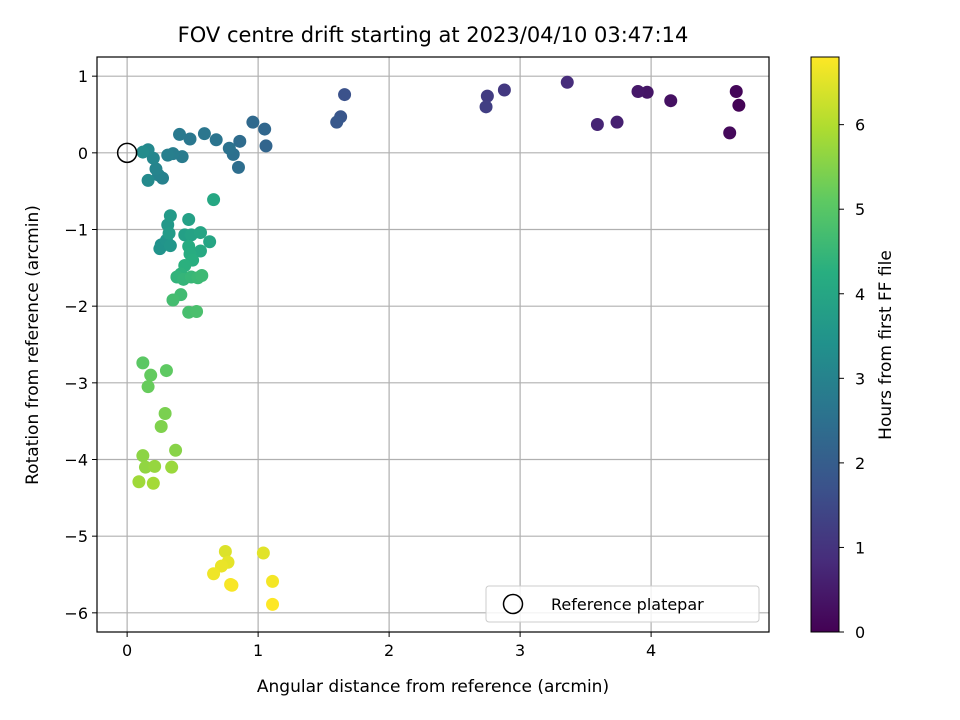 This screenshot has height=720, width=960. I want to click on y-tick-label: −2, so click(76, 306).